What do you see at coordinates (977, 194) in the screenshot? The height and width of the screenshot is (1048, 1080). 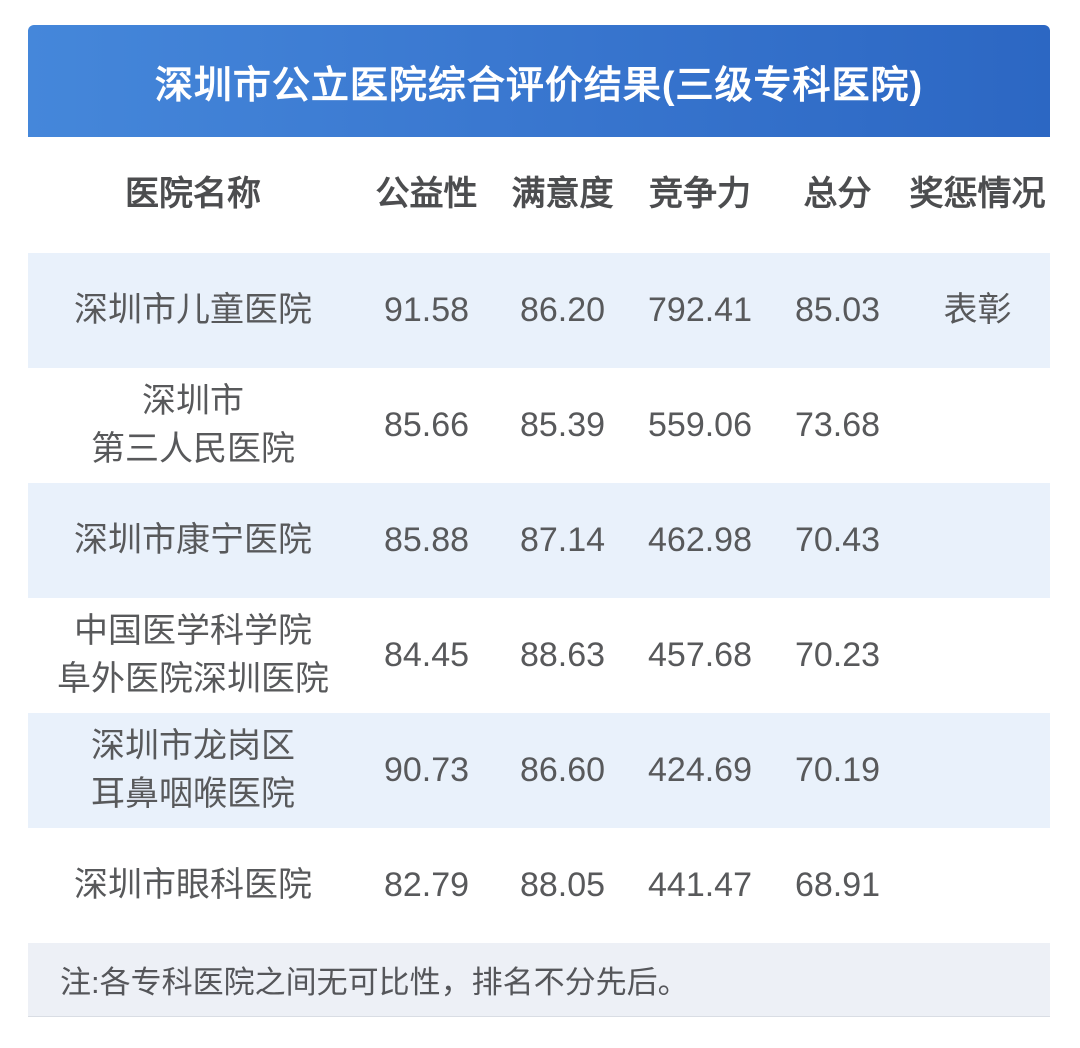 I see `column-header-reward-punishment: 奖惩情况` at bounding box center [977, 194].